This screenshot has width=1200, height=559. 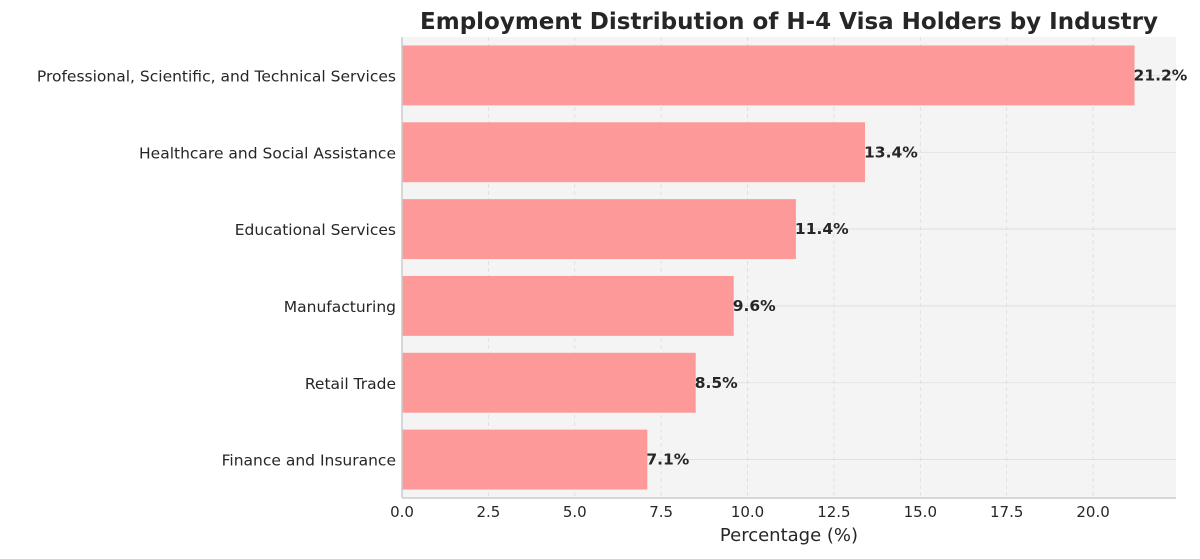 What do you see at coordinates (661, 512) in the screenshot?
I see `x-tick-label: 7.5` at bounding box center [661, 512].